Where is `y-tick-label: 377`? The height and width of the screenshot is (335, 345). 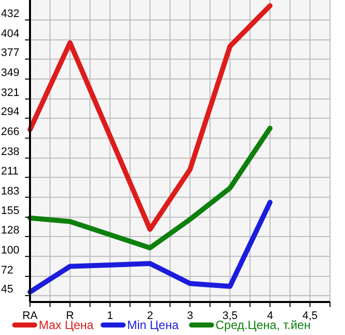
y-tick-label: 377 is located at coordinates (10, 53).